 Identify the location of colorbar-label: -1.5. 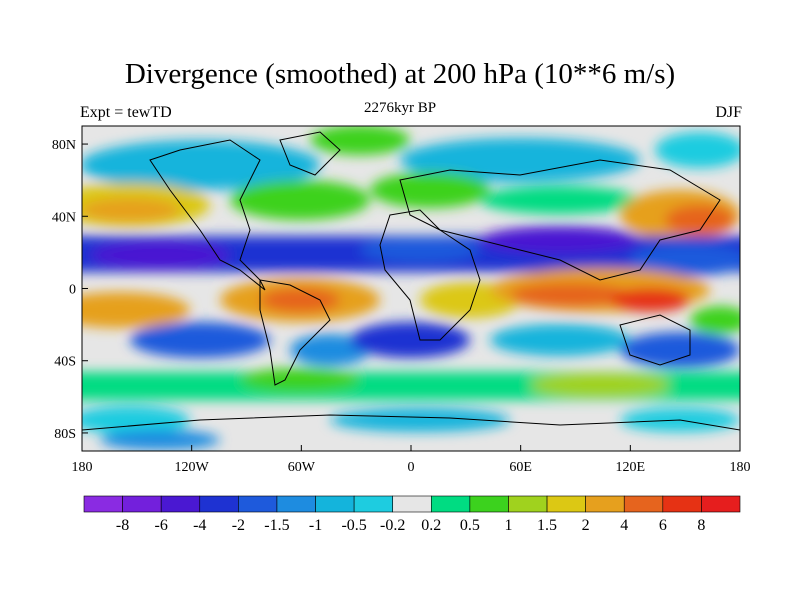
(276, 525).